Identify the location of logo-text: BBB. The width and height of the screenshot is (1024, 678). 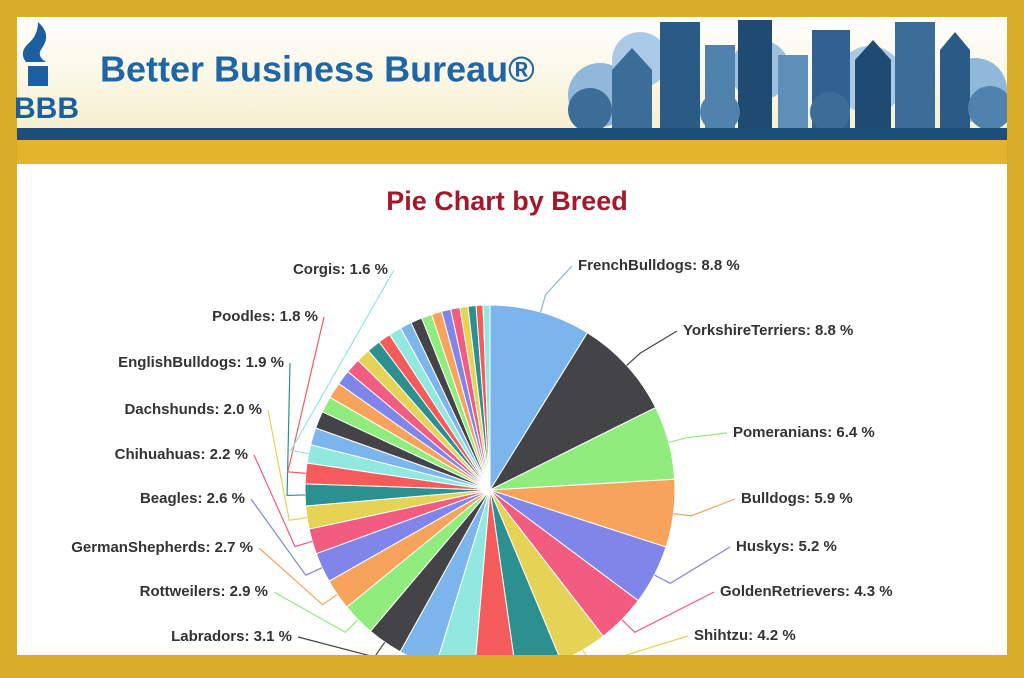
(46, 108).